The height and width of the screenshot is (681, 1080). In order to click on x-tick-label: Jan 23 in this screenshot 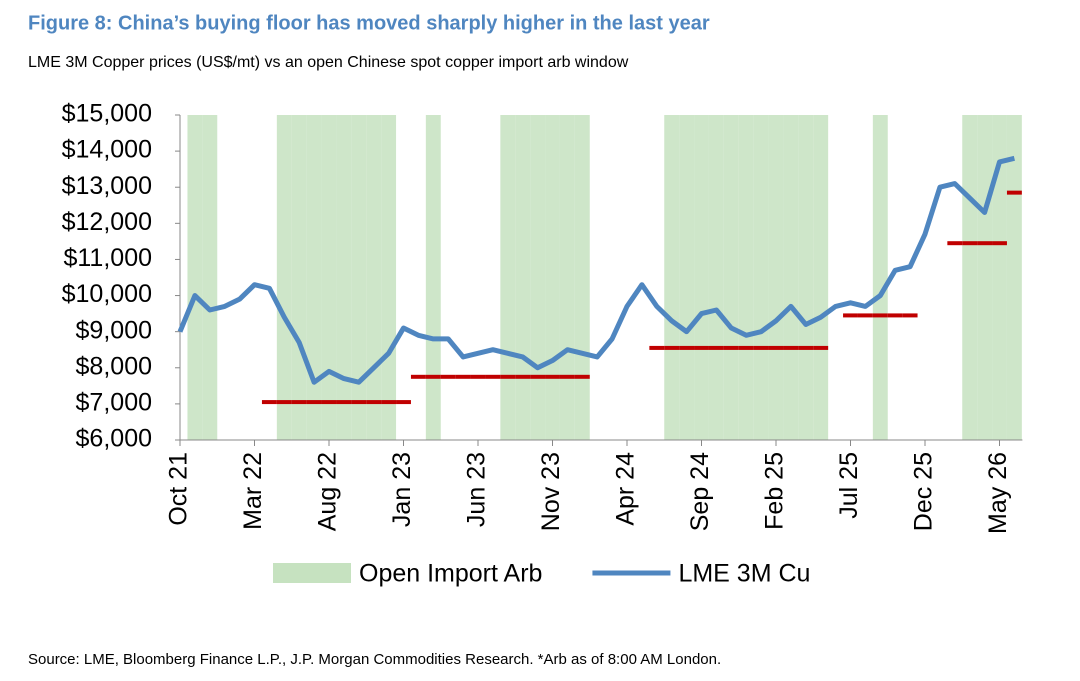, I will do `click(402, 489)`.